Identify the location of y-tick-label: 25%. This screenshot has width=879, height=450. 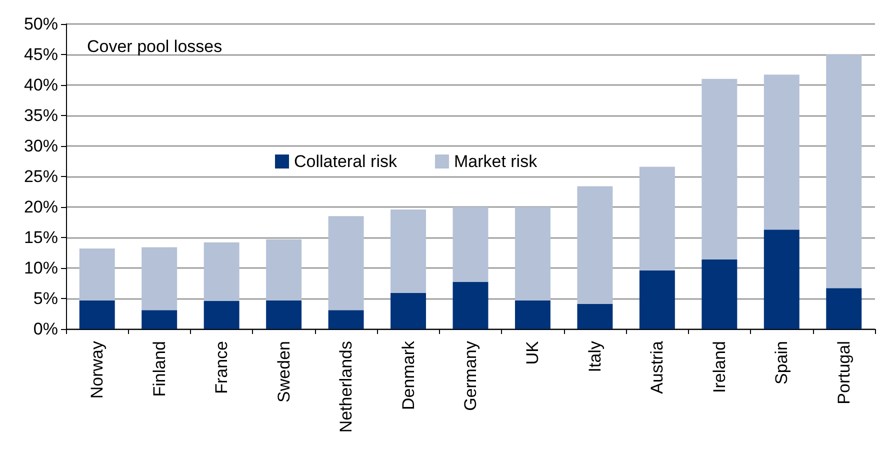
(41, 176).